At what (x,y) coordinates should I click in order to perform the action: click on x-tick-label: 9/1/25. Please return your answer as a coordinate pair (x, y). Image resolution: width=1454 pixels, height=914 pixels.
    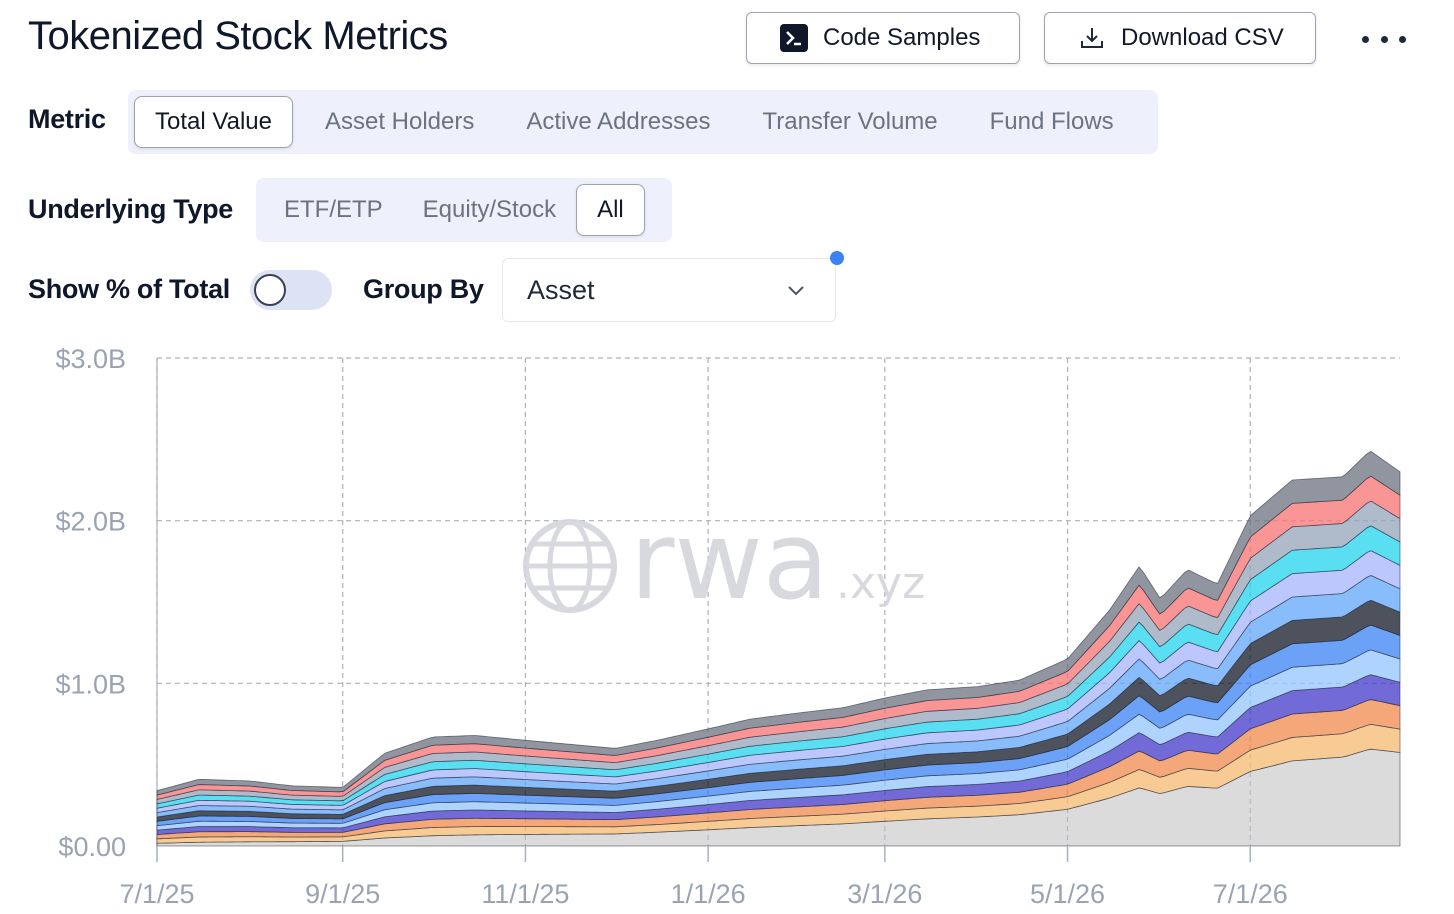
    Looking at the image, I should click on (342, 894).